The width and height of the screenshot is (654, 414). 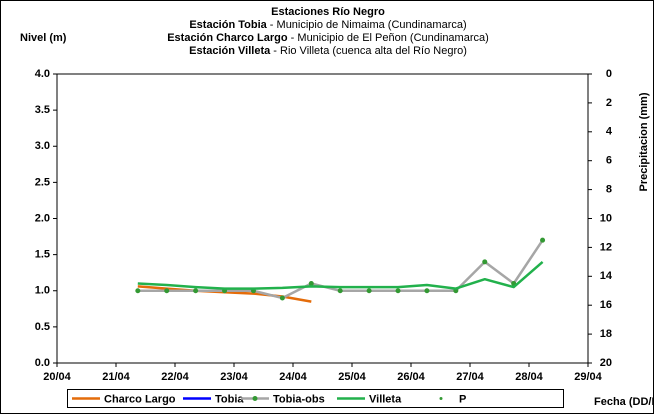 What do you see at coordinates (367, 25) in the screenshot?
I see `station-desc: - Municipio de Nimaima (Cundinamarca)` at bounding box center [367, 25].